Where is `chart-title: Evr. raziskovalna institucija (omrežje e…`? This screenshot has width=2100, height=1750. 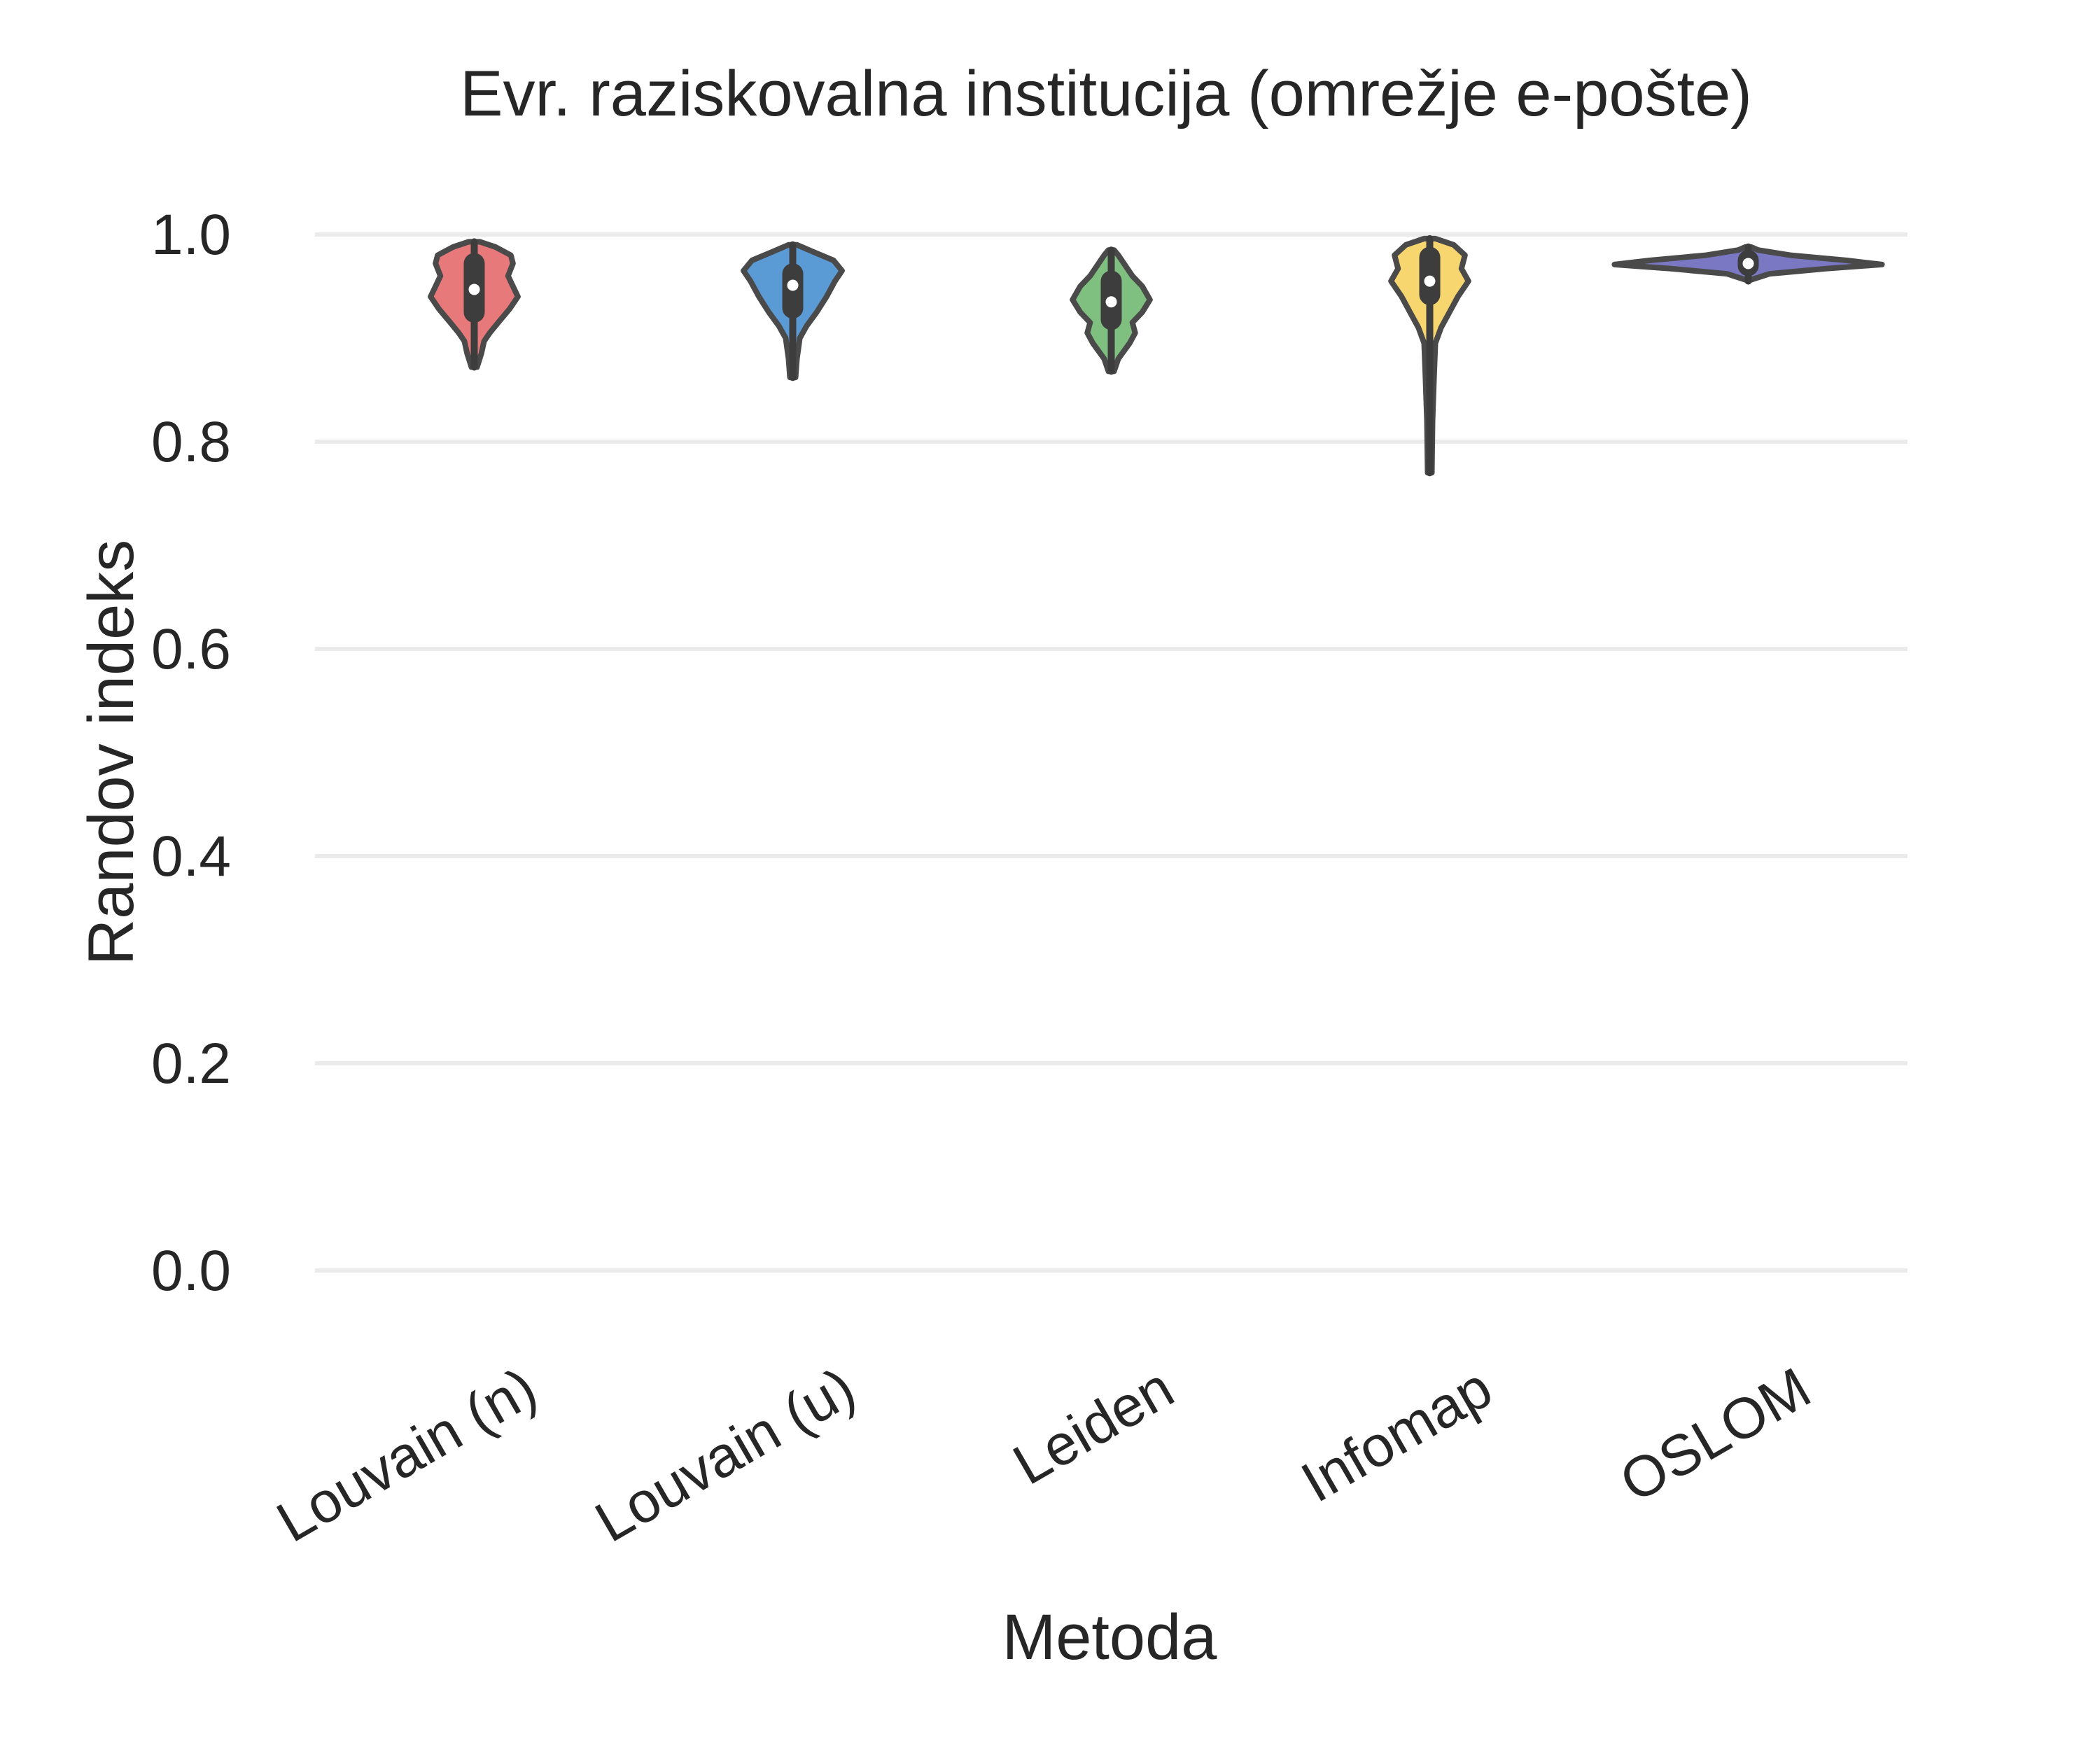 chart-title: Evr. raziskovalna institucija (omrežje e… is located at coordinates (1106, 94).